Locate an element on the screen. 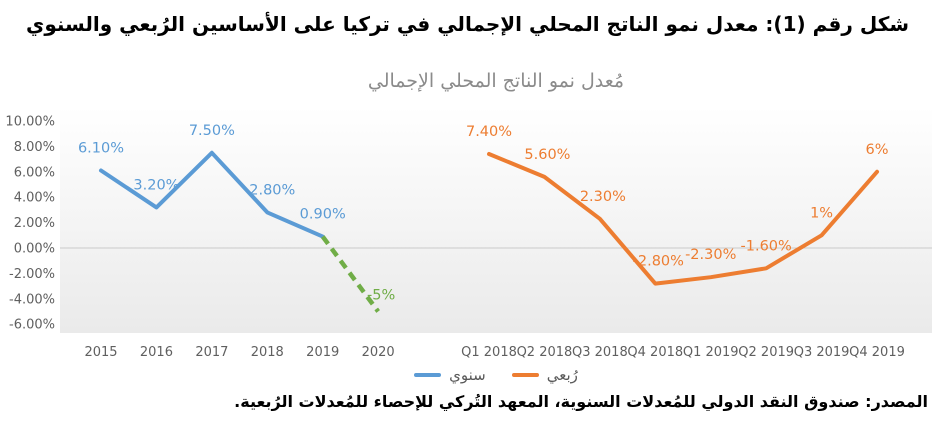  quarterly-data-label: 1% is located at coordinates (821, 213).